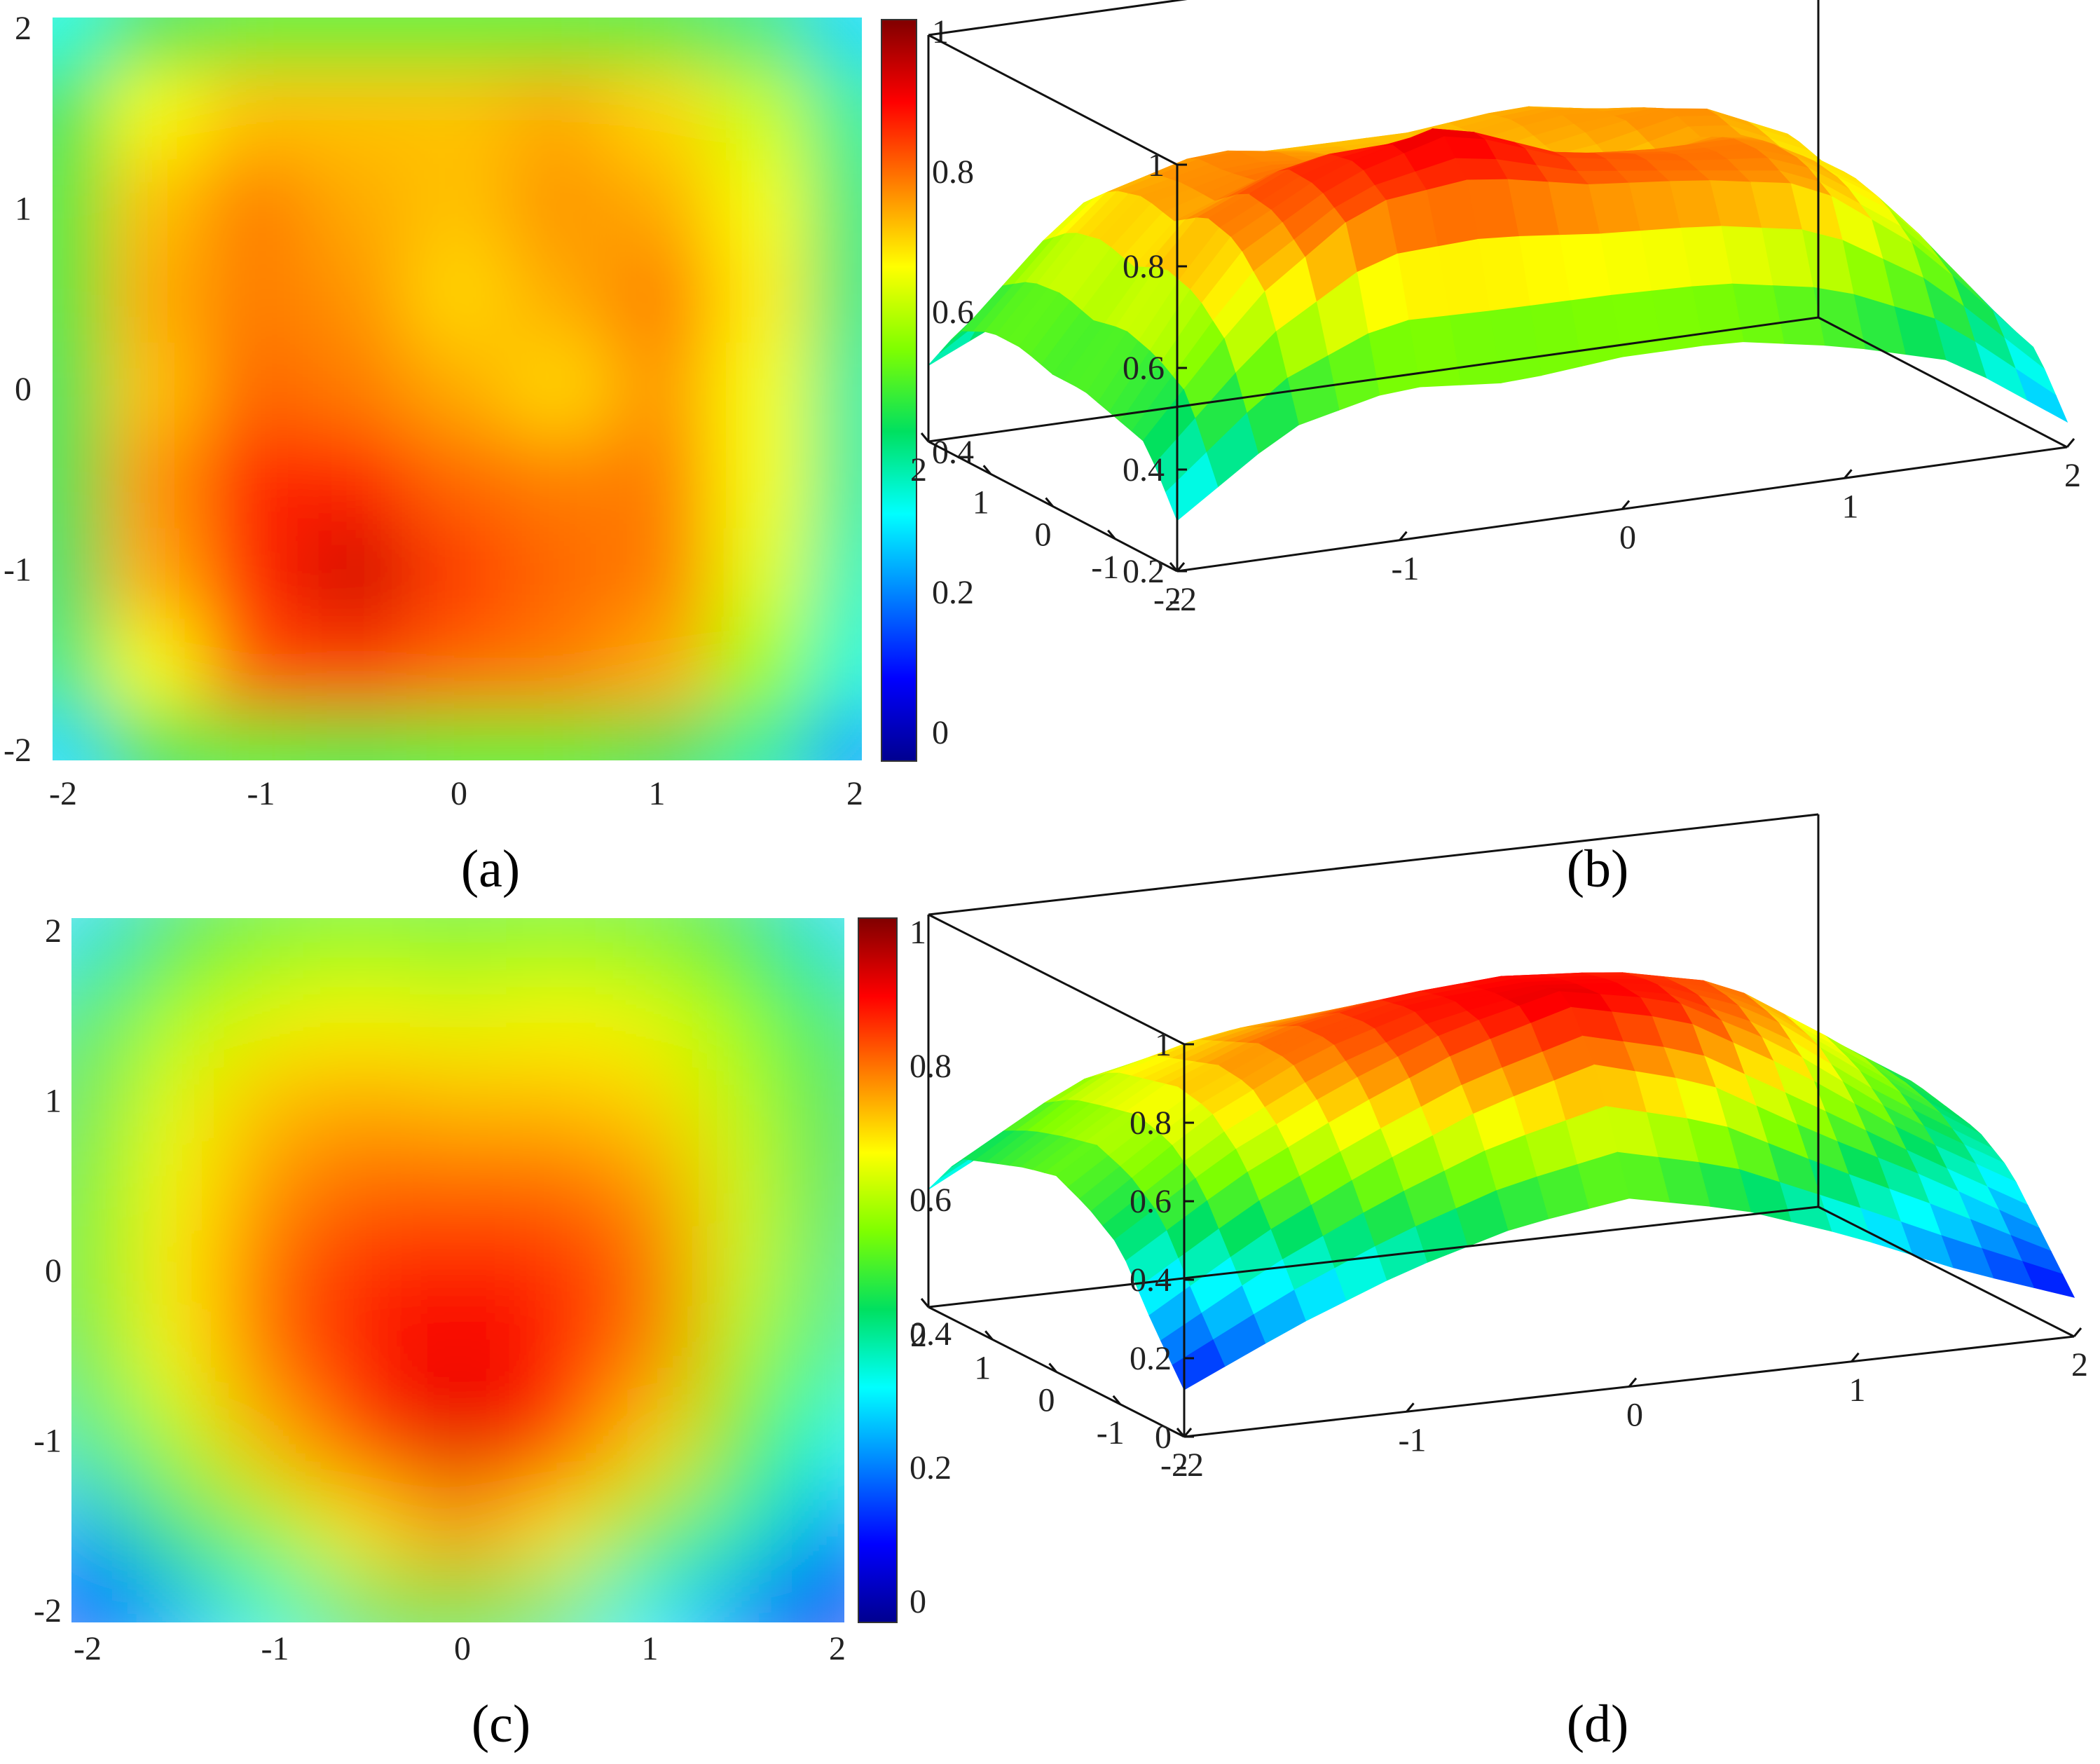 Image resolution: width=2100 pixels, height=1764 pixels. Describe the element at coordinates (457, 1270) in the screenshot. I see `heatmap-cells` at that location.